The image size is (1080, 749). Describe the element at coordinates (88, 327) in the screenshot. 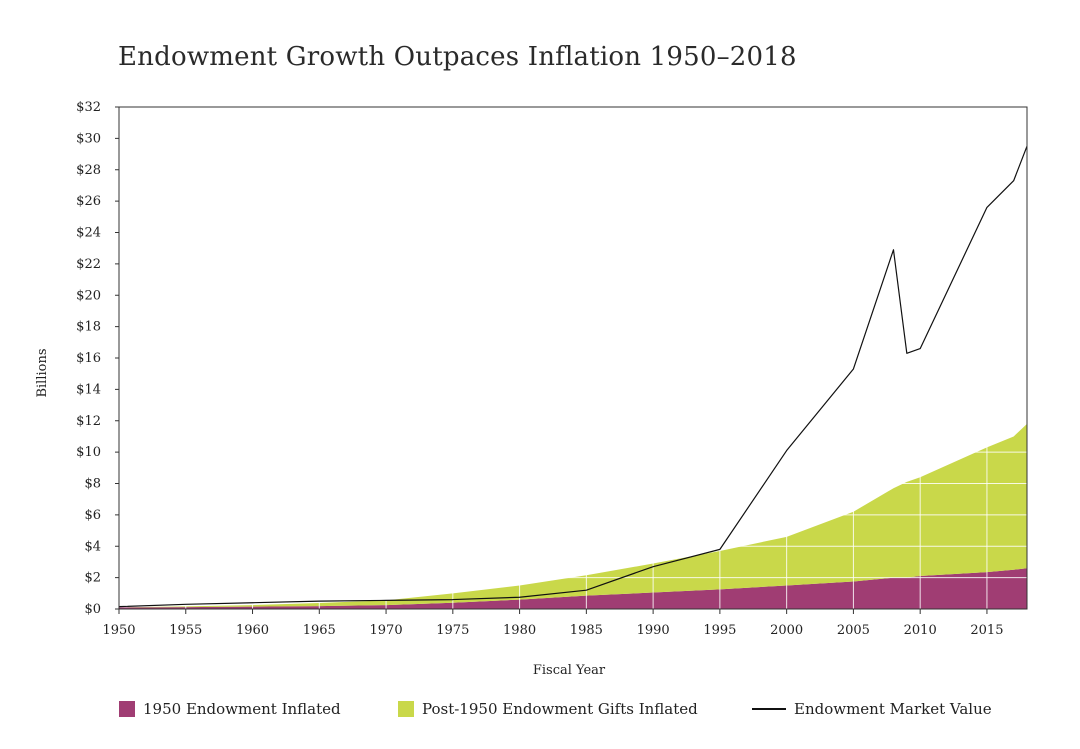

I see `y-tick-label: $18` at that location.